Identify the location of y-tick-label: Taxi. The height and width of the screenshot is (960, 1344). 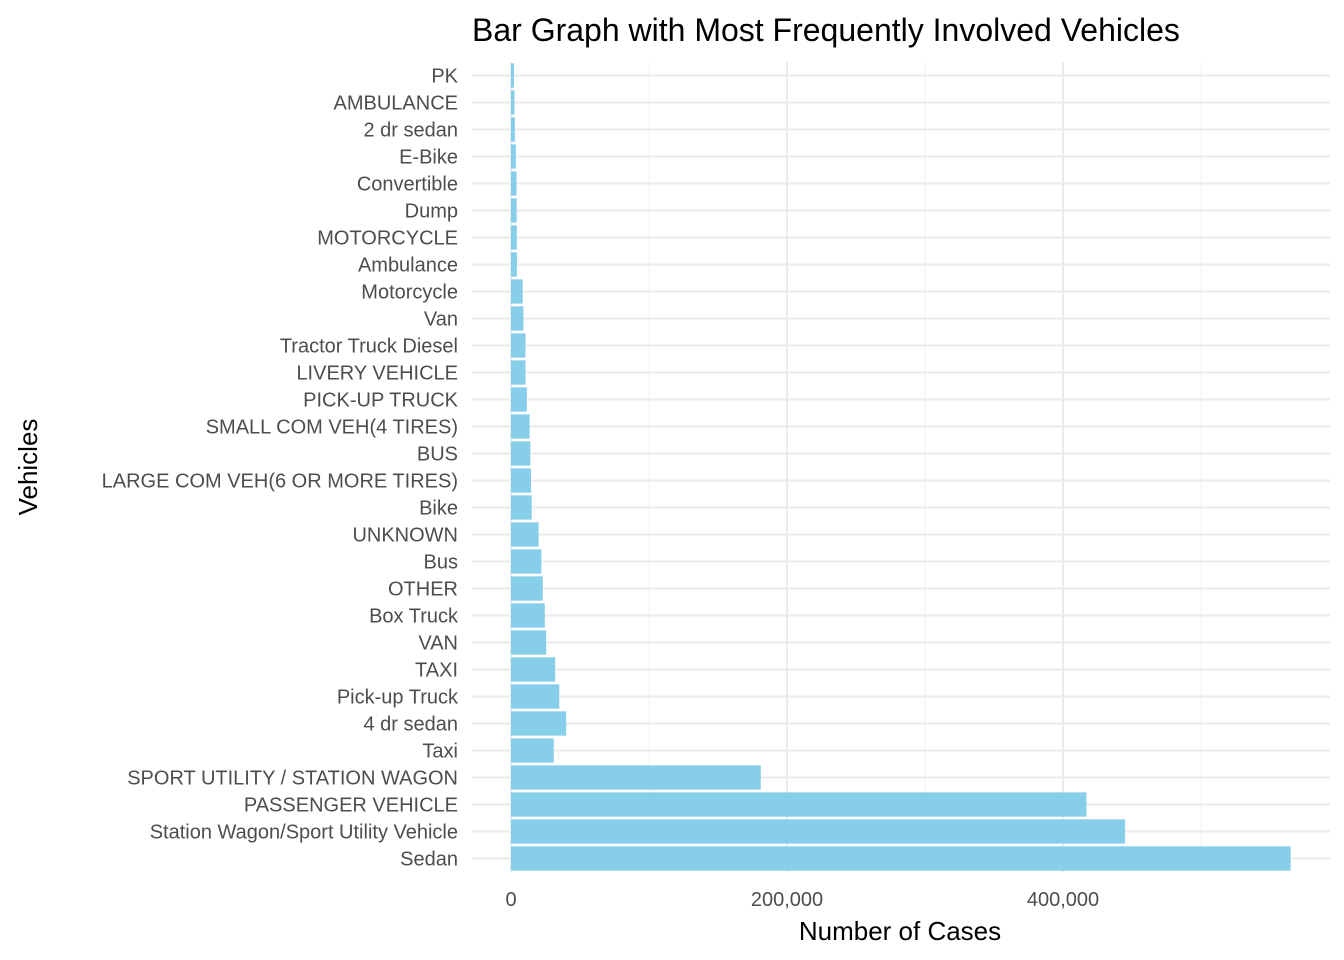
(440, 752).